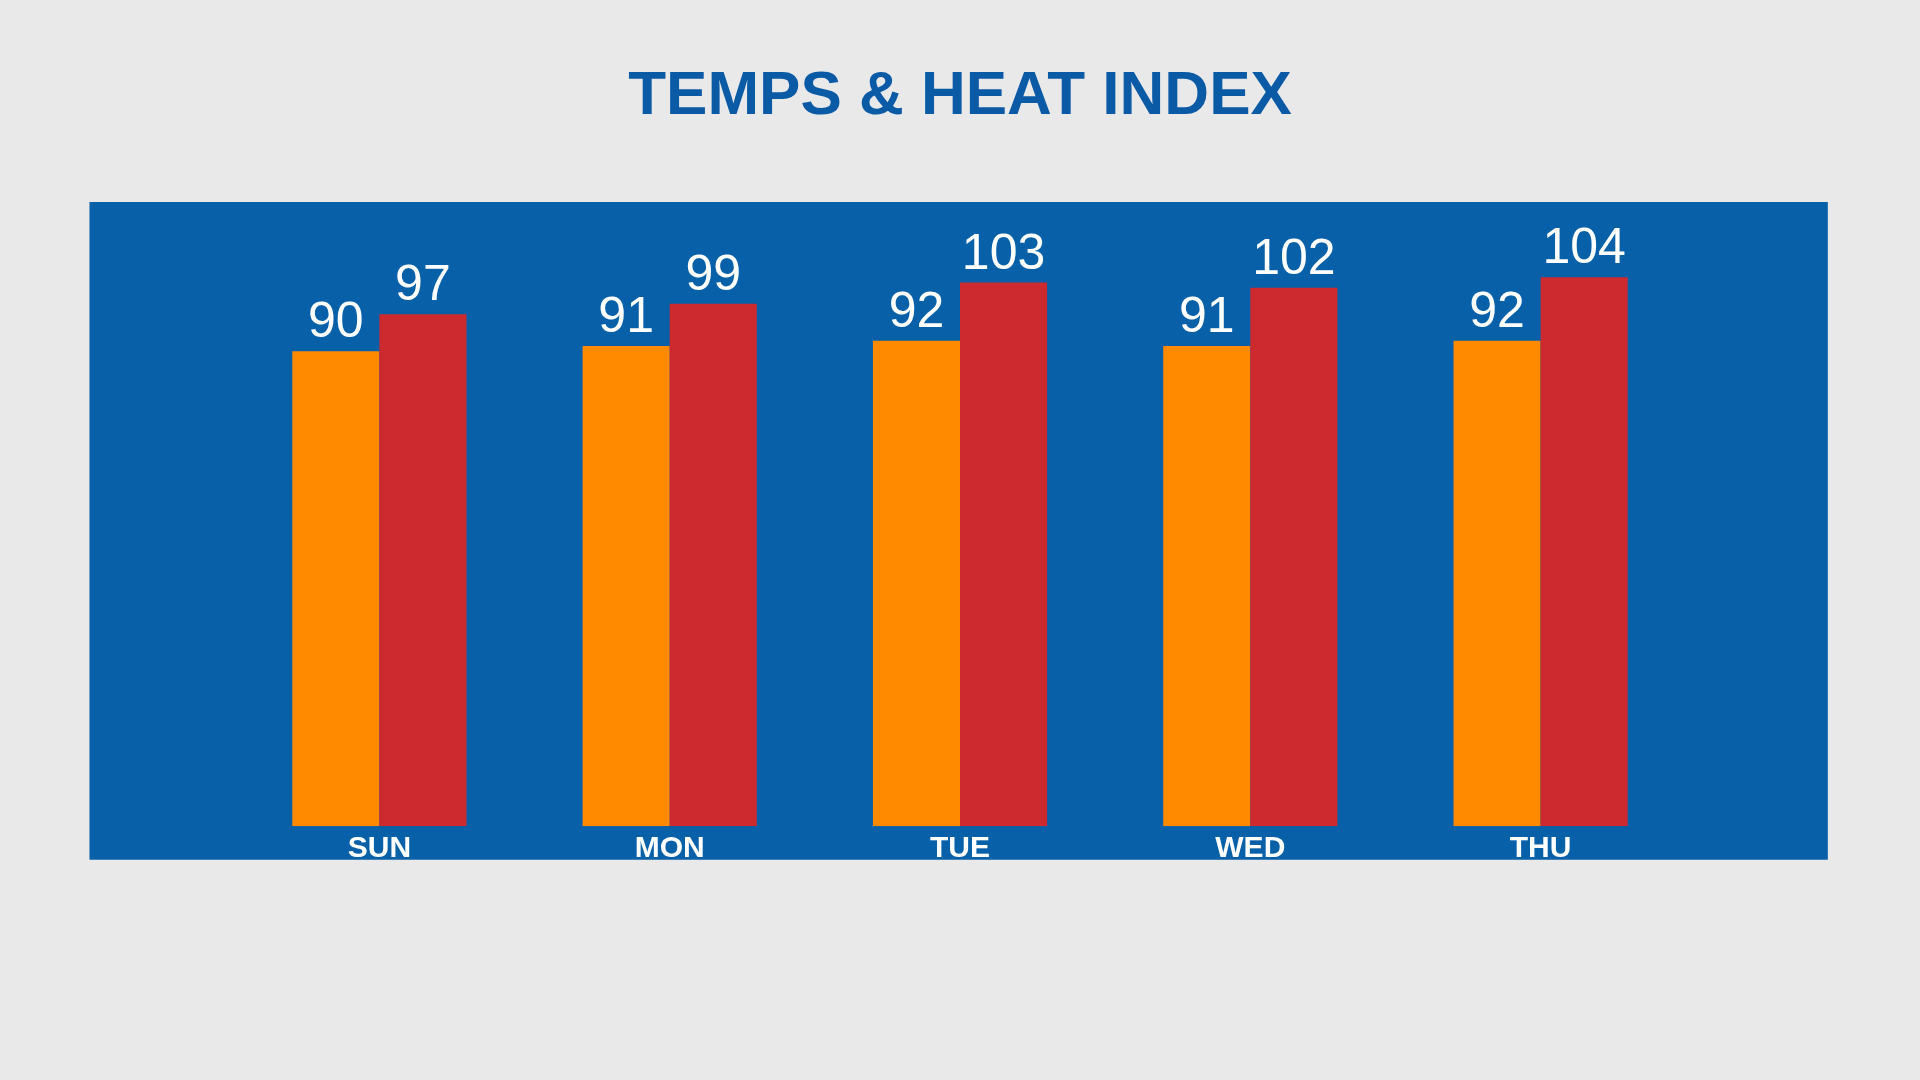 Image resolution: width=1920 pixels, height=1080 pixels. I want to click on x-tick-label: SUN, so click(379, 847).